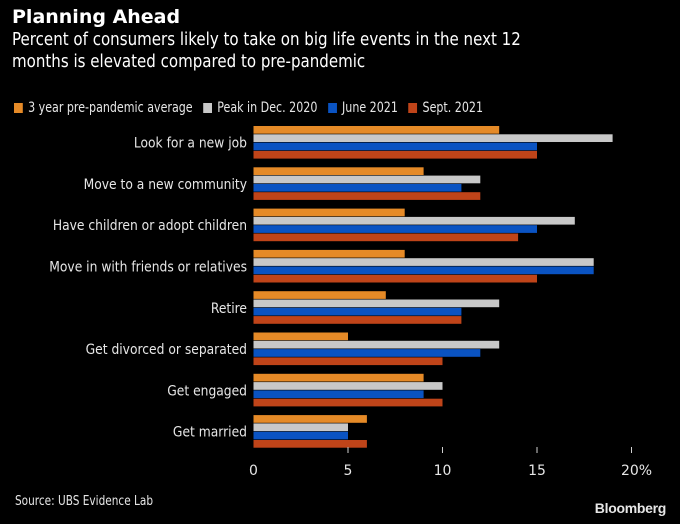 This screenshot has width=680, height=524. What do you see at coordinates (537, 471) in the screenshot?
I see `x-tick-label: 15` at bounding box center [537, 471].